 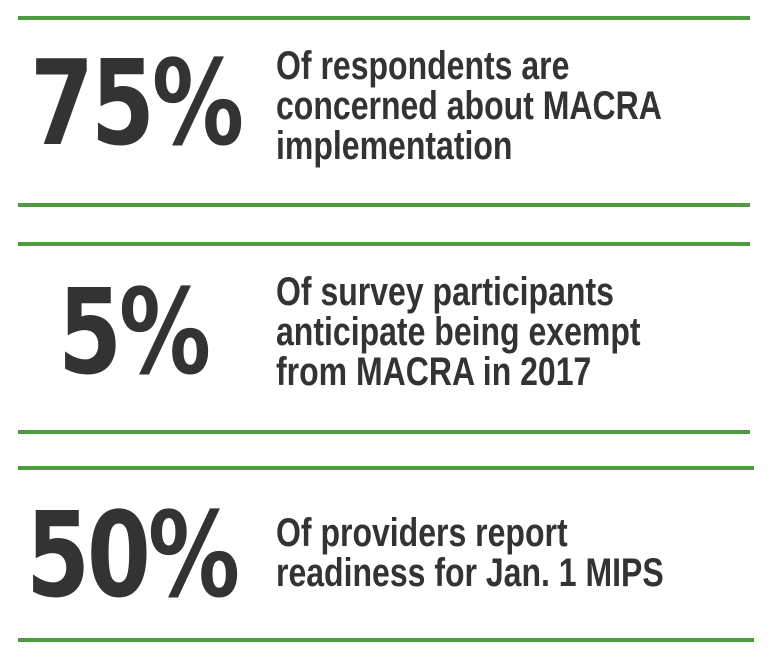 What do you see at coordinates (470, 573) in the screenshot?
I see `stat-3-line-2: readiness for Jan. 1 MIPS` at bounding box center [470, 573].